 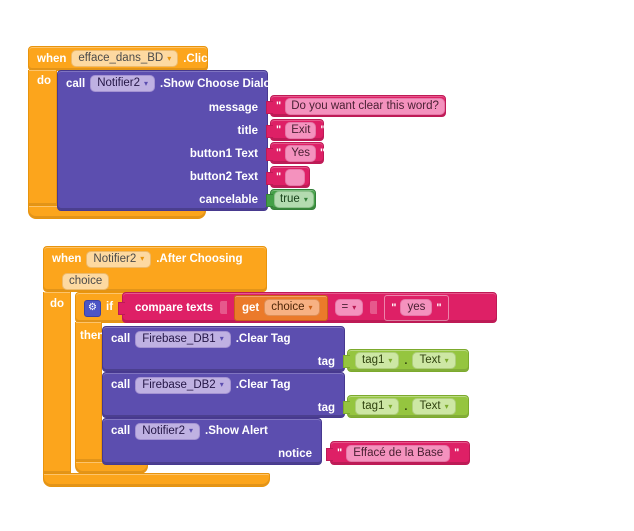 I want to click on logic-true-block: true ▾, so click(x=291, y=199).